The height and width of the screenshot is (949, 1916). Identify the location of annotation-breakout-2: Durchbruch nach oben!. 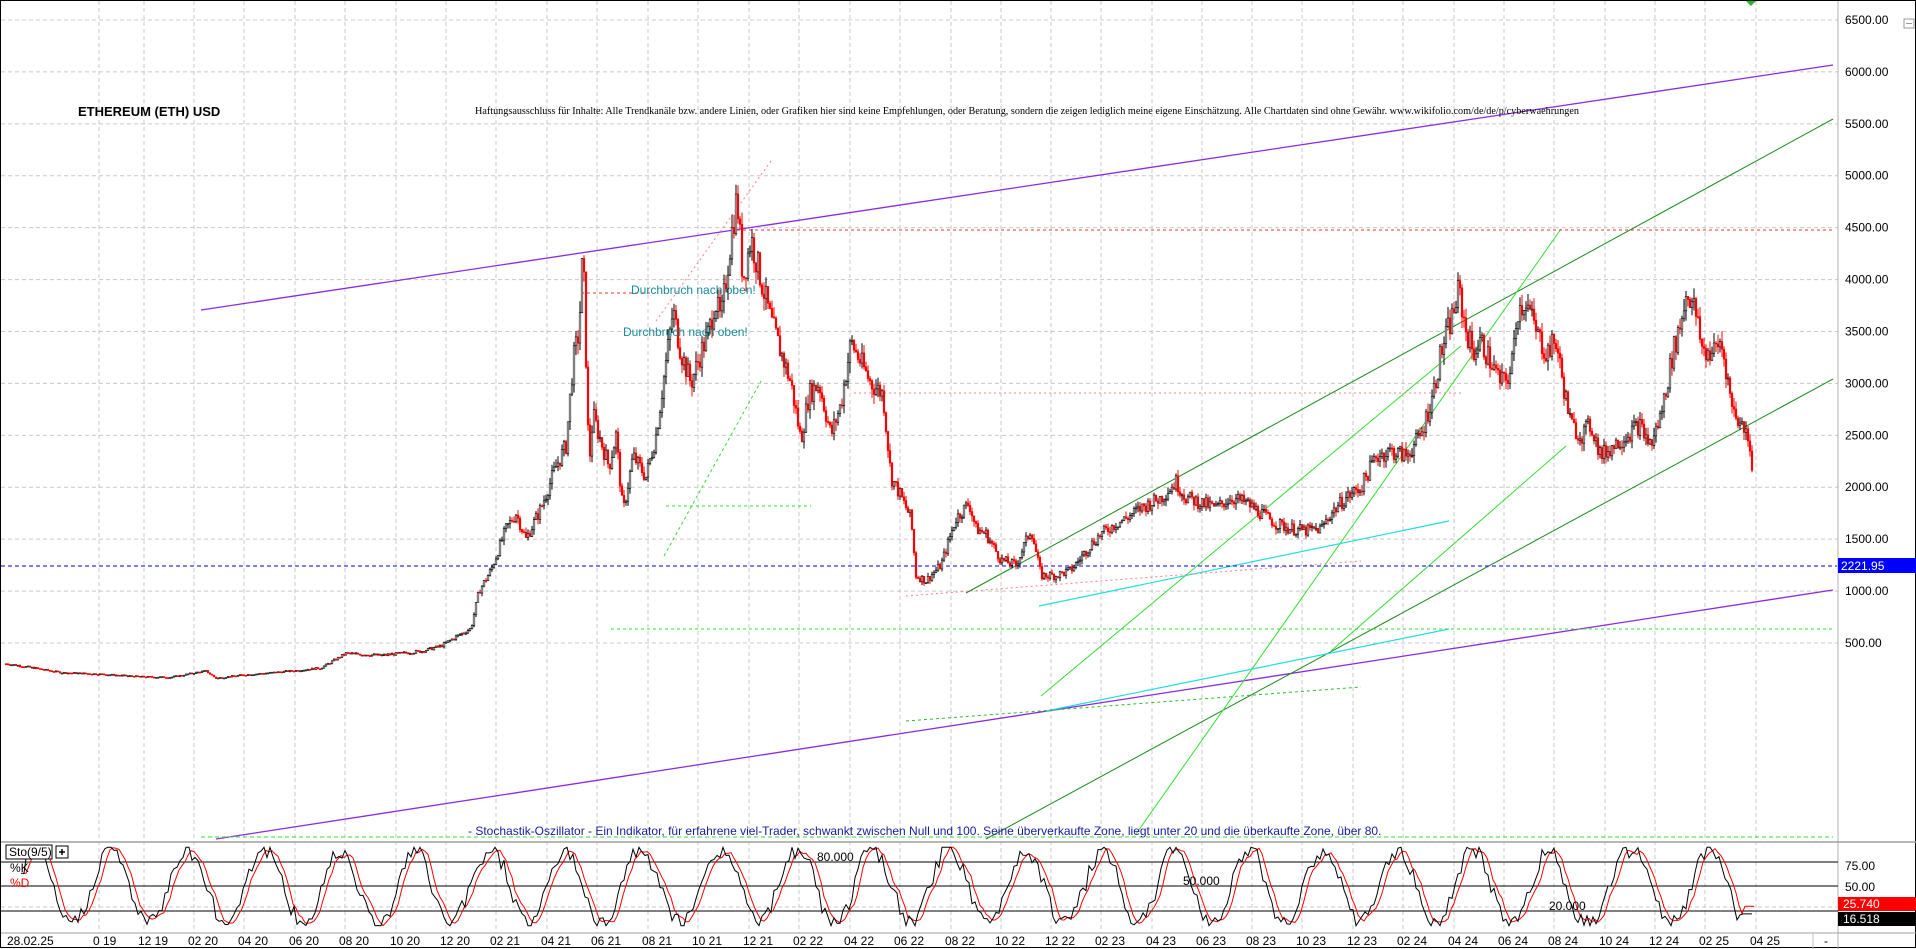
(685, 332).